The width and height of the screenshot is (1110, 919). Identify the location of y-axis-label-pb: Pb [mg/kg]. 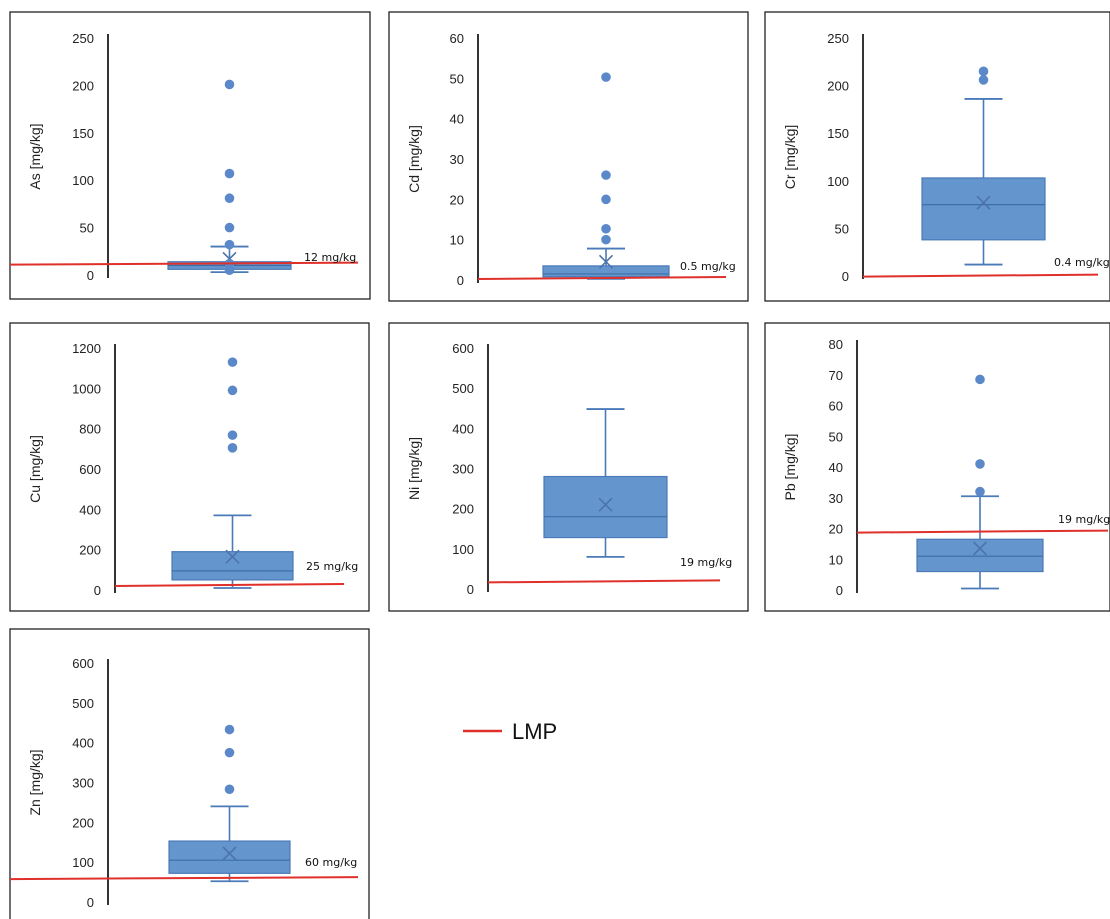
(790, 467).